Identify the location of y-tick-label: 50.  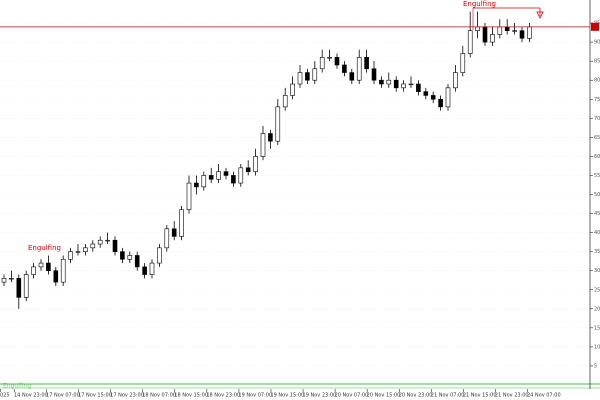
(597, 195).